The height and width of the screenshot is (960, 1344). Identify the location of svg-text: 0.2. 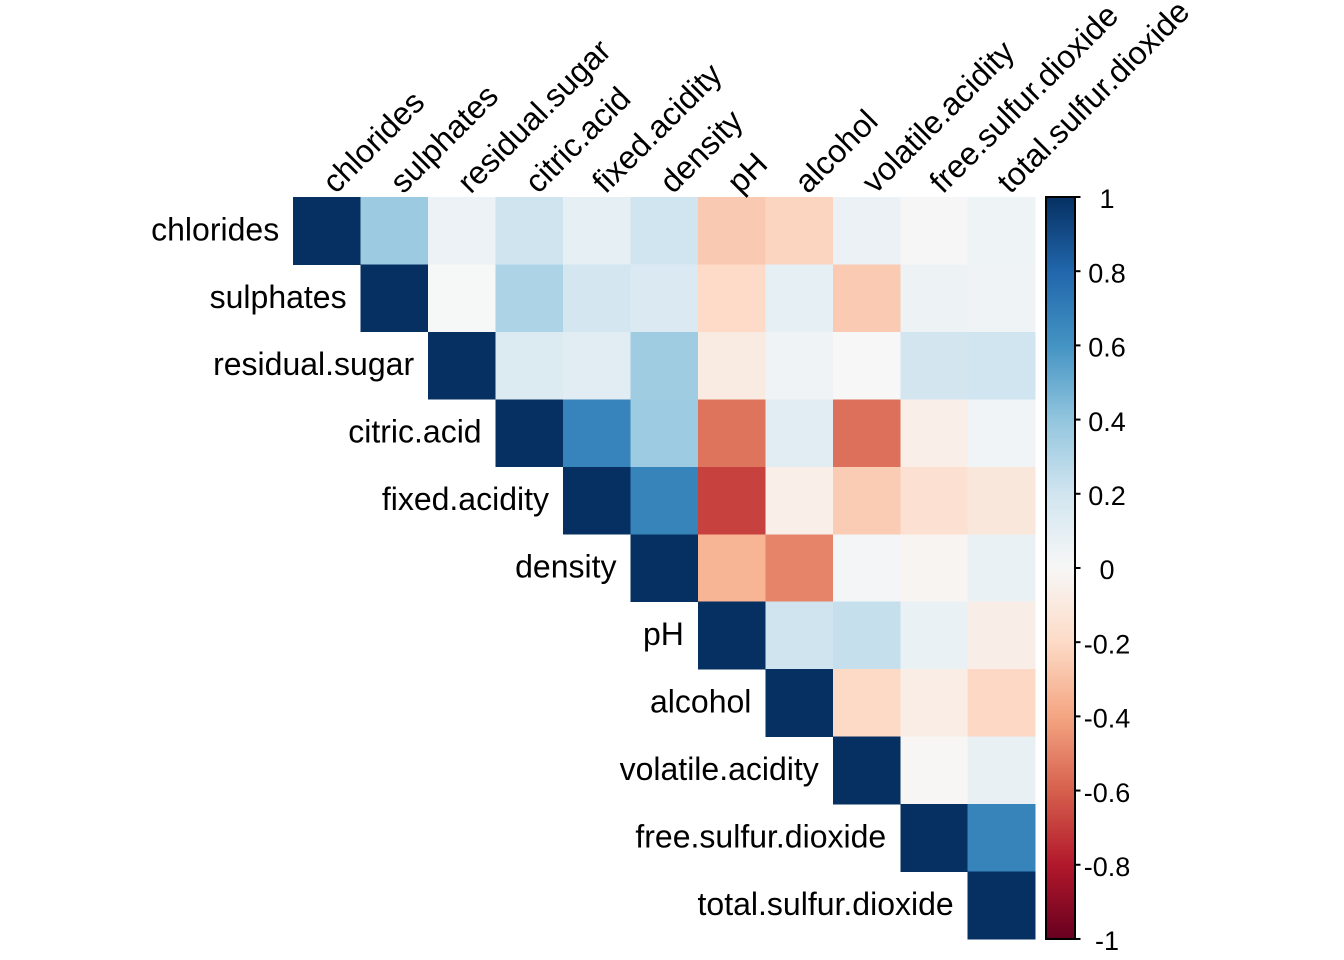
(1107, 496).